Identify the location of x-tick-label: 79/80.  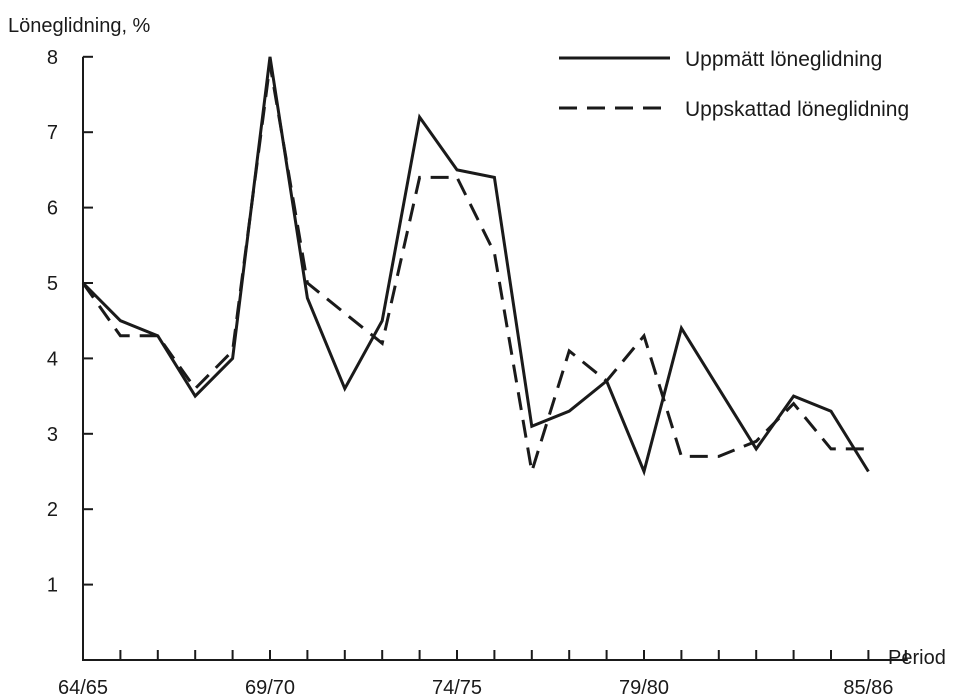
(644, 686).